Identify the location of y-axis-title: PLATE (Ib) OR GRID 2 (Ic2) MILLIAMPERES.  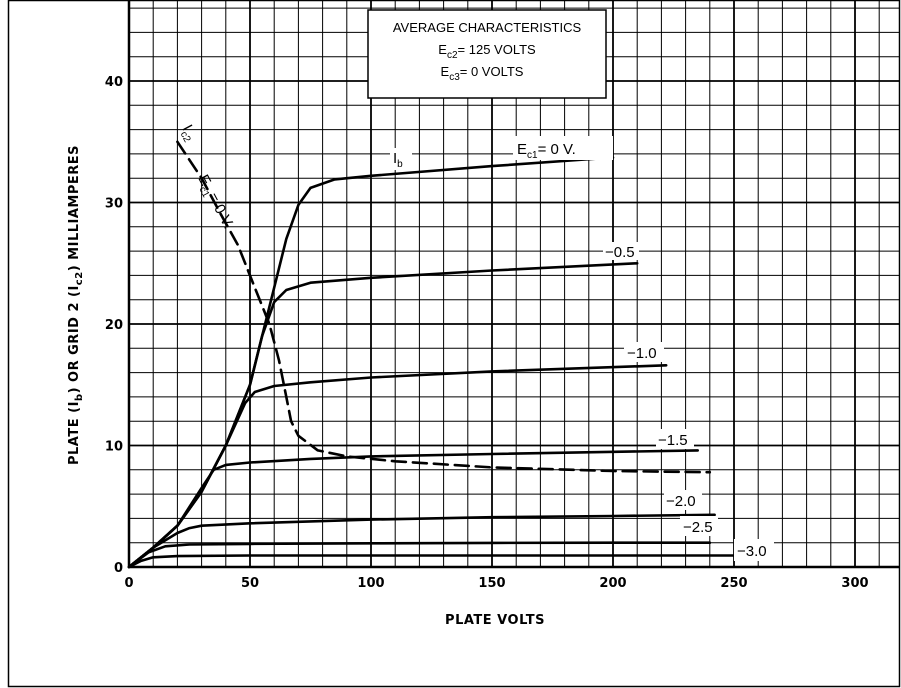
(76, 305).